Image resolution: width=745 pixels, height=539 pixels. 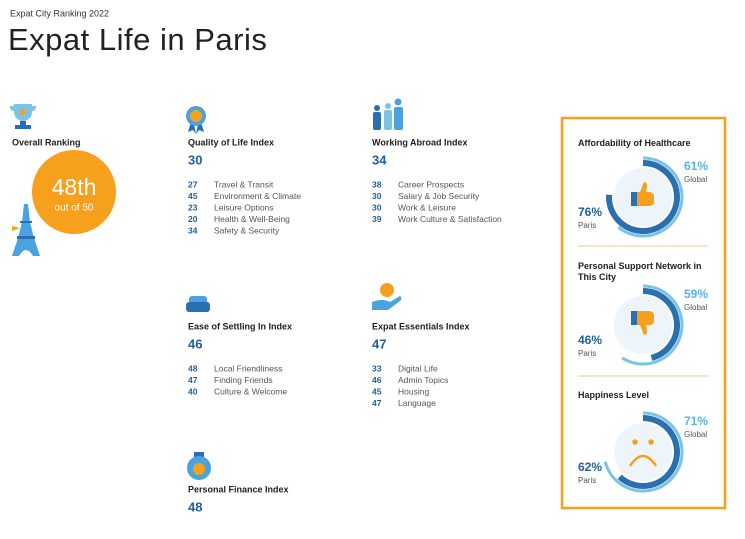 I want to click on item-score: 27, so click(x=193, y=184).